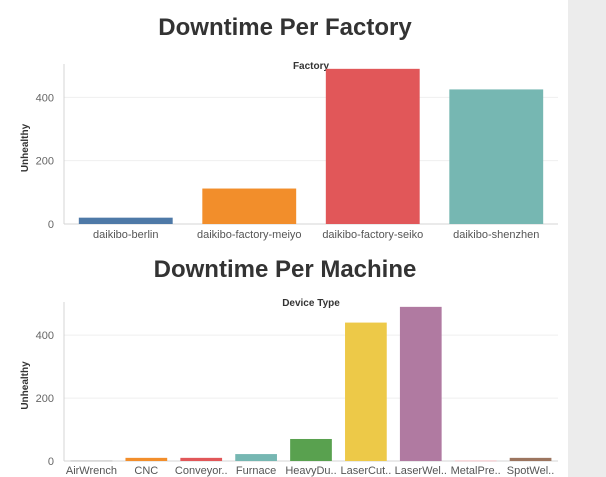  What do you see at coordinates (310, 471) in the screenshot?
I see `x-category-label: HeavyDu..` at bounding box center [310, 471].